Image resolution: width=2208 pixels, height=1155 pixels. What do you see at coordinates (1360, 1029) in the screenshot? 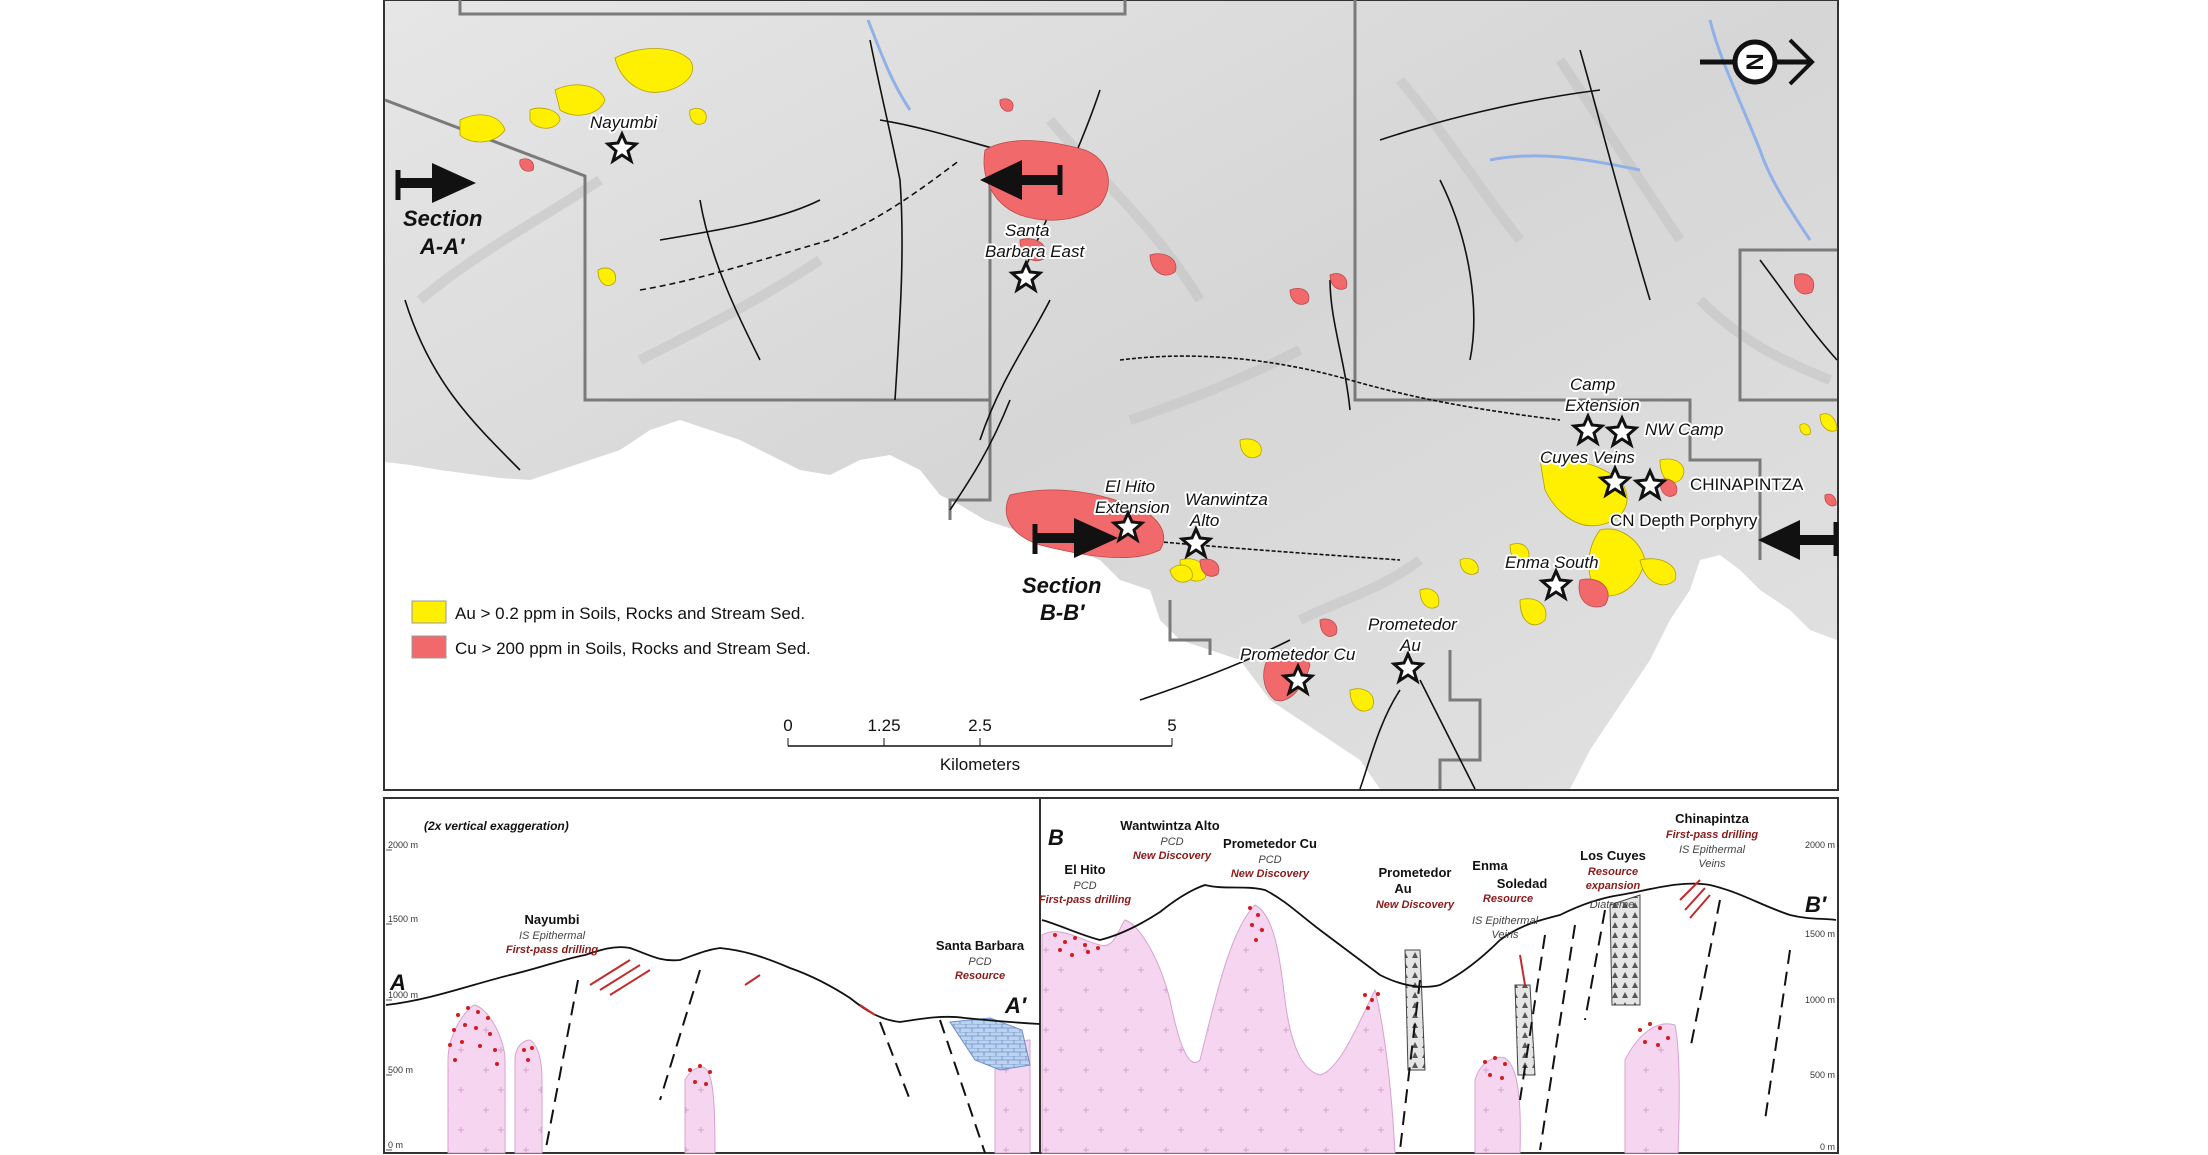
I see `section-b-intrusions` at bounding box center [1360, 1029].